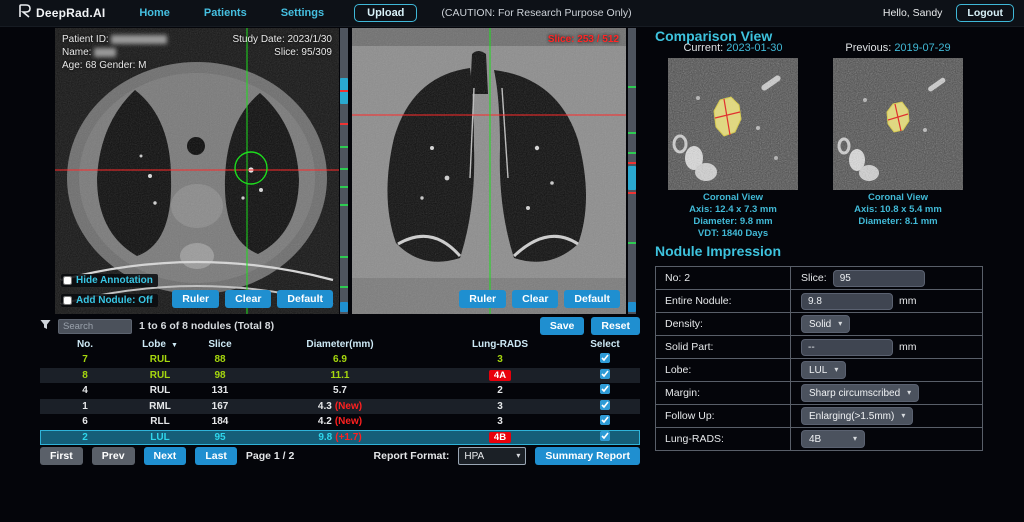  What do you see at coordinates (220, 344) in the screenshot?
I see `col-slice: Slice` at bounding box center [220, 344].